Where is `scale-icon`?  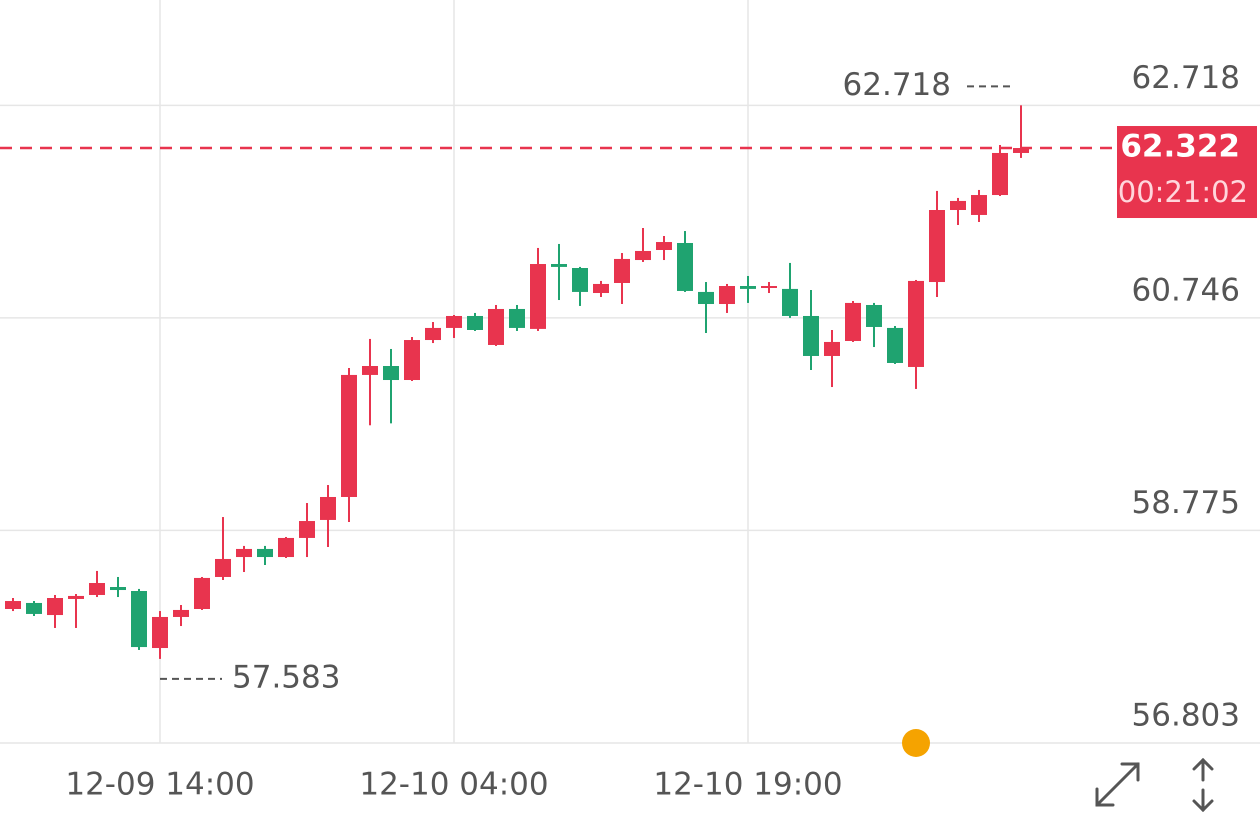 scale-icon is located at coordinates (1203, 785).